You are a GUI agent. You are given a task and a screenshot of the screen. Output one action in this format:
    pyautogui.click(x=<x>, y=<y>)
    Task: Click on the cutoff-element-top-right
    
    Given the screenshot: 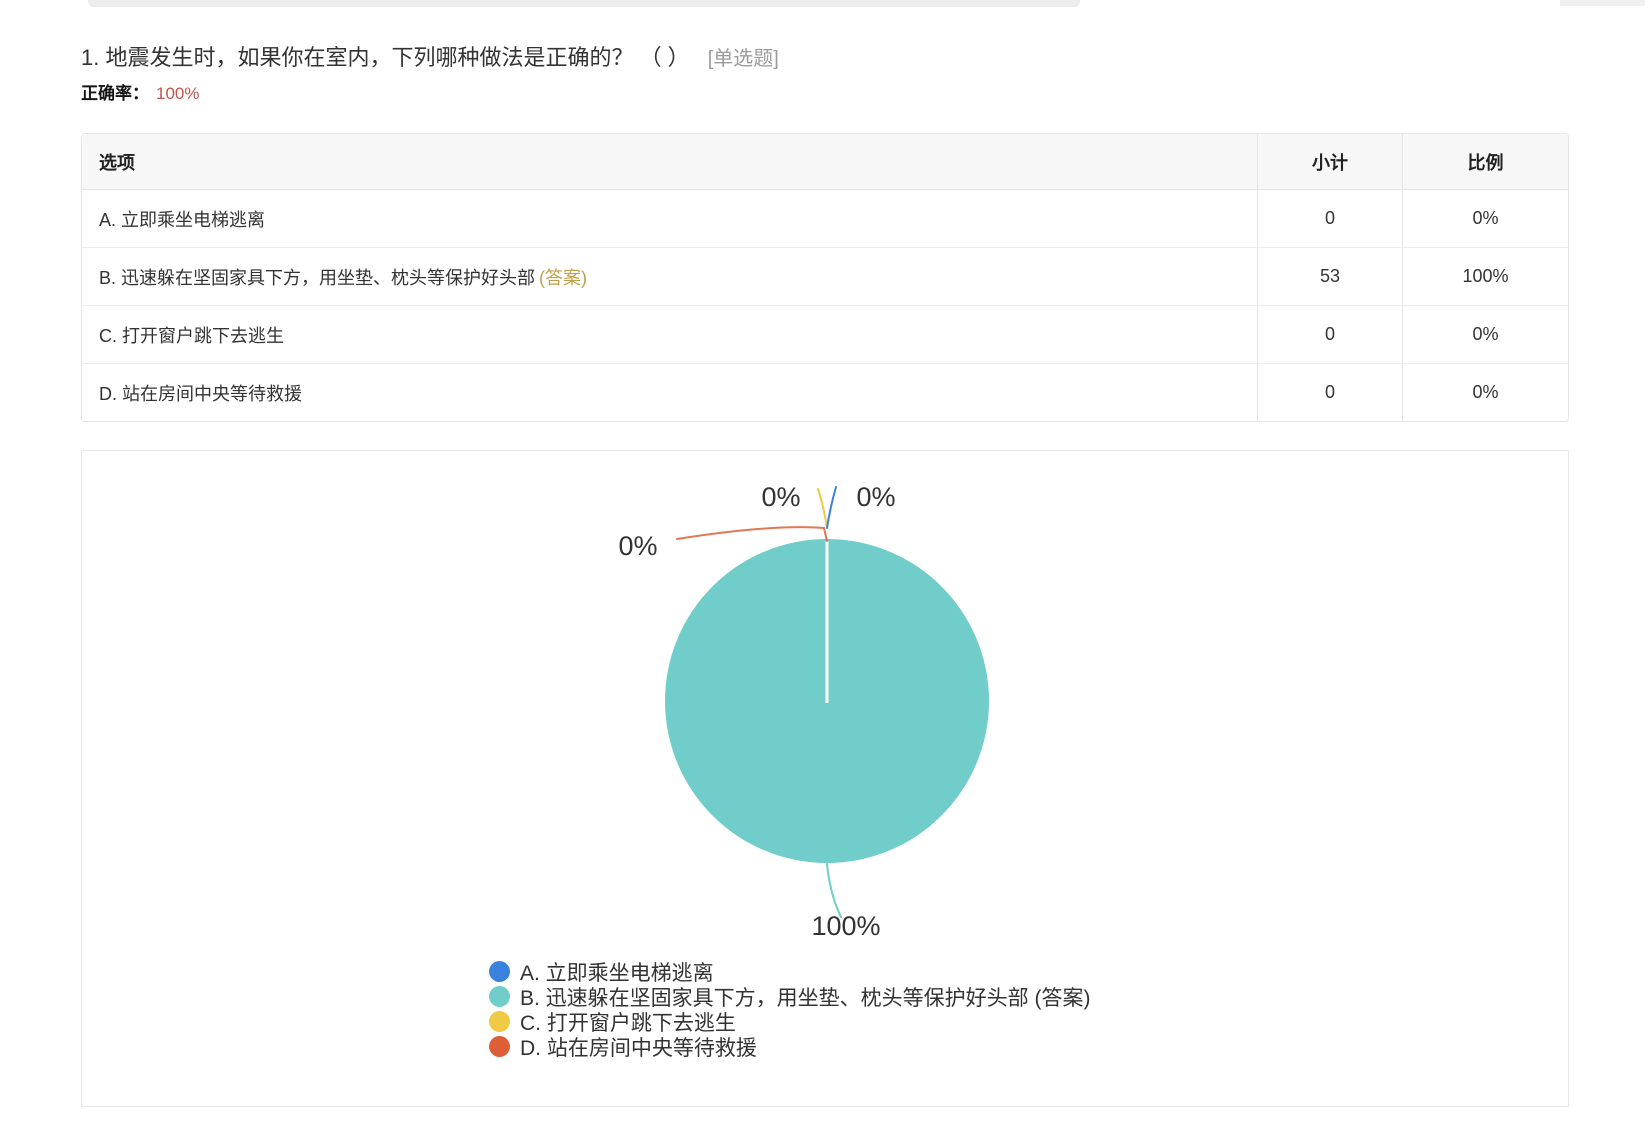 What is the action you would take?
    pyautogui.click(x=1602, y=3)
    